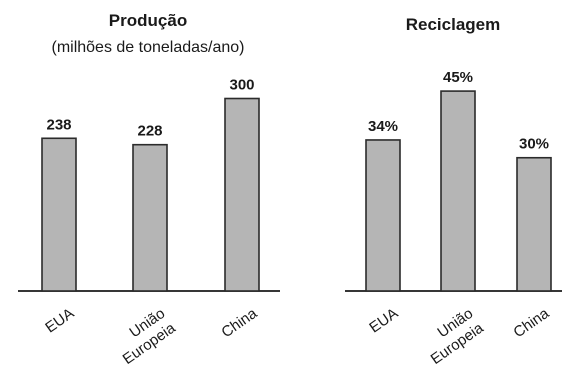 The image size is (567, 371). What do you see at coordinates (383, 126) in the screenshot?
I see `recycling-value-label-eua: 34%` at bounding box center [383, 126].